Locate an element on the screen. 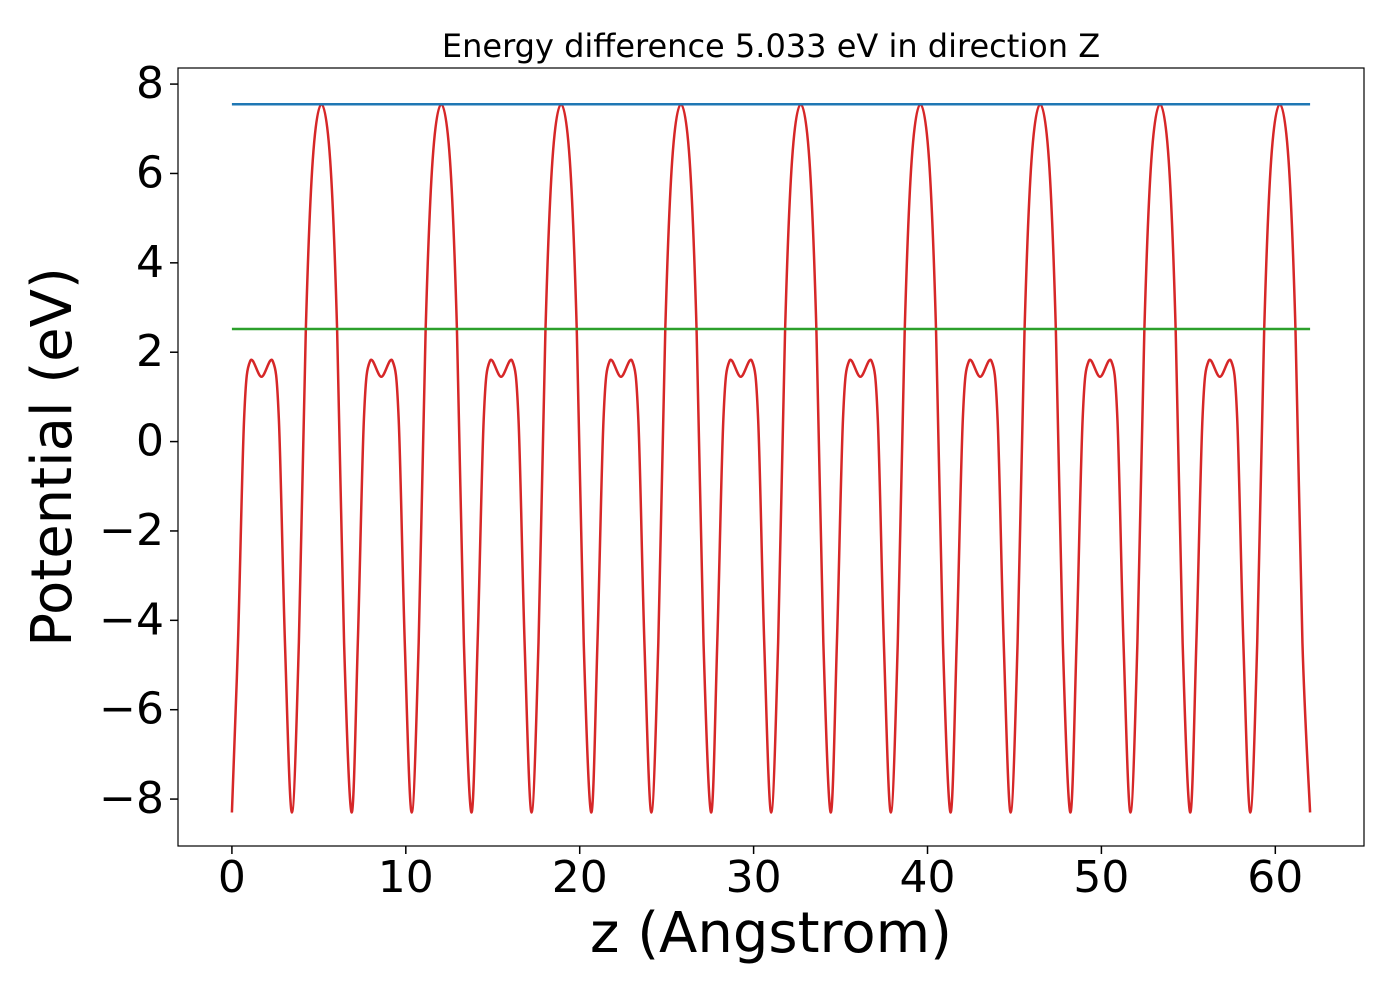 The height and width of the screenshot is (1004, 1400). y-axis-label: Potential (eV) is located at coordinates (52, 457).